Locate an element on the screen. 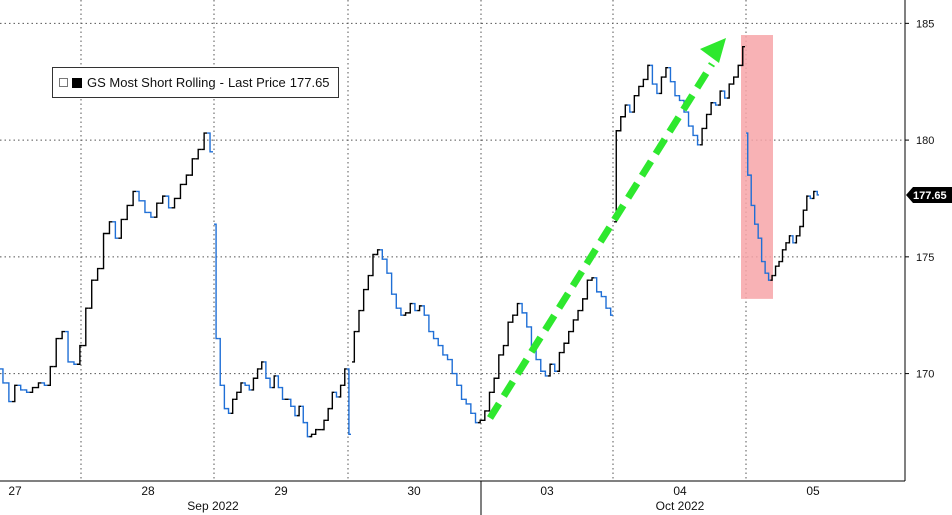  y-tick-label-185: 185 is located at coordinates (925, 24).